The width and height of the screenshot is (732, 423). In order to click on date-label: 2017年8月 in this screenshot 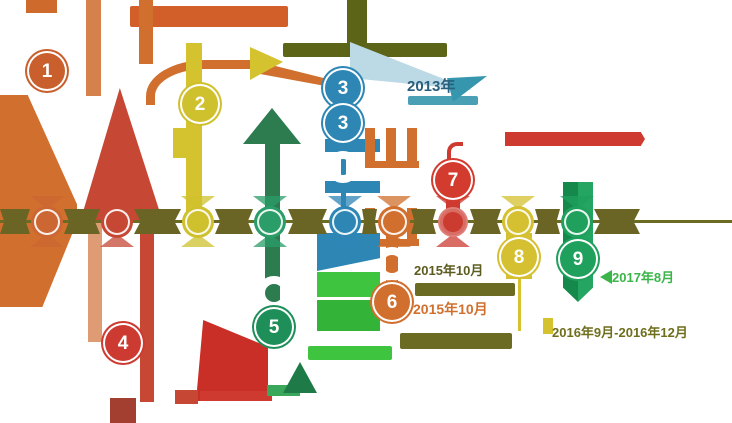, I will do `click(643, 277)`.